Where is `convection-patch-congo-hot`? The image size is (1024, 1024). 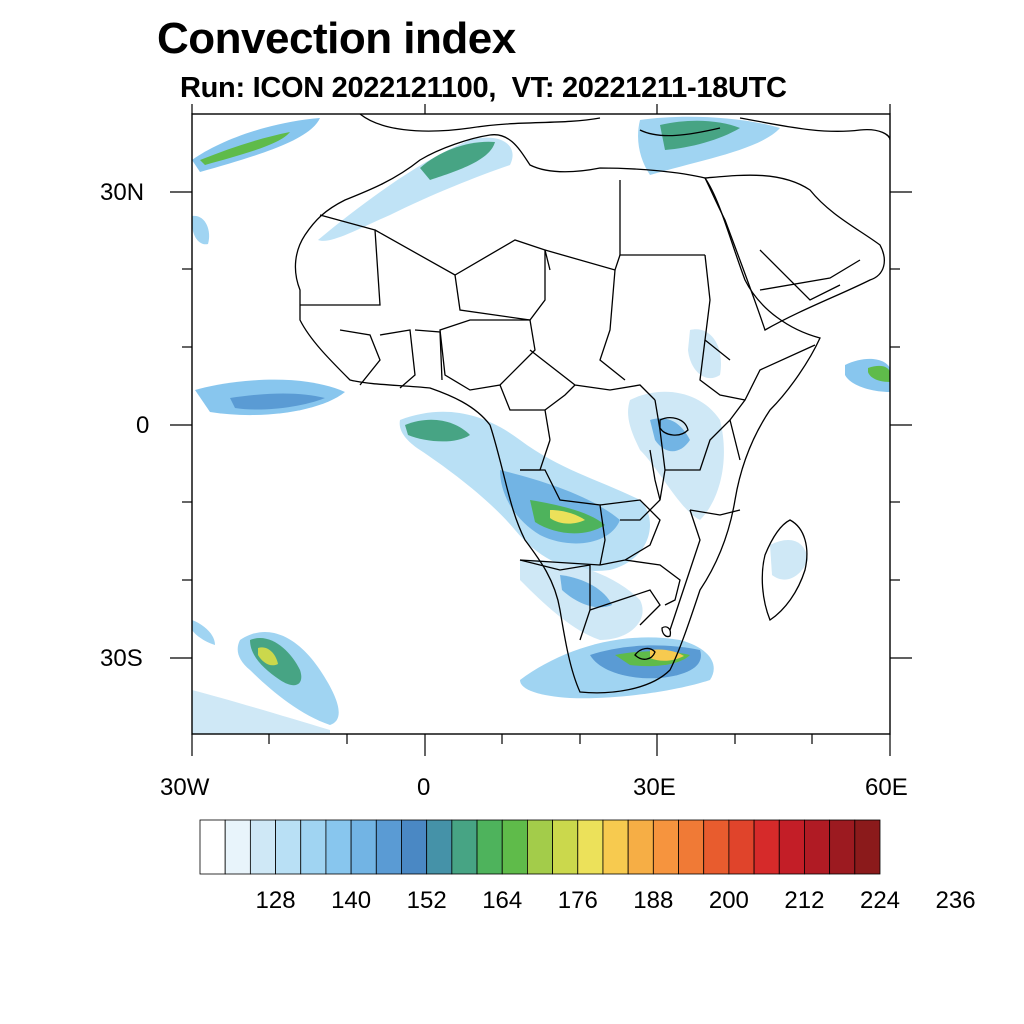 convection-patch-congo-hot is located at coordinates (567, 517).